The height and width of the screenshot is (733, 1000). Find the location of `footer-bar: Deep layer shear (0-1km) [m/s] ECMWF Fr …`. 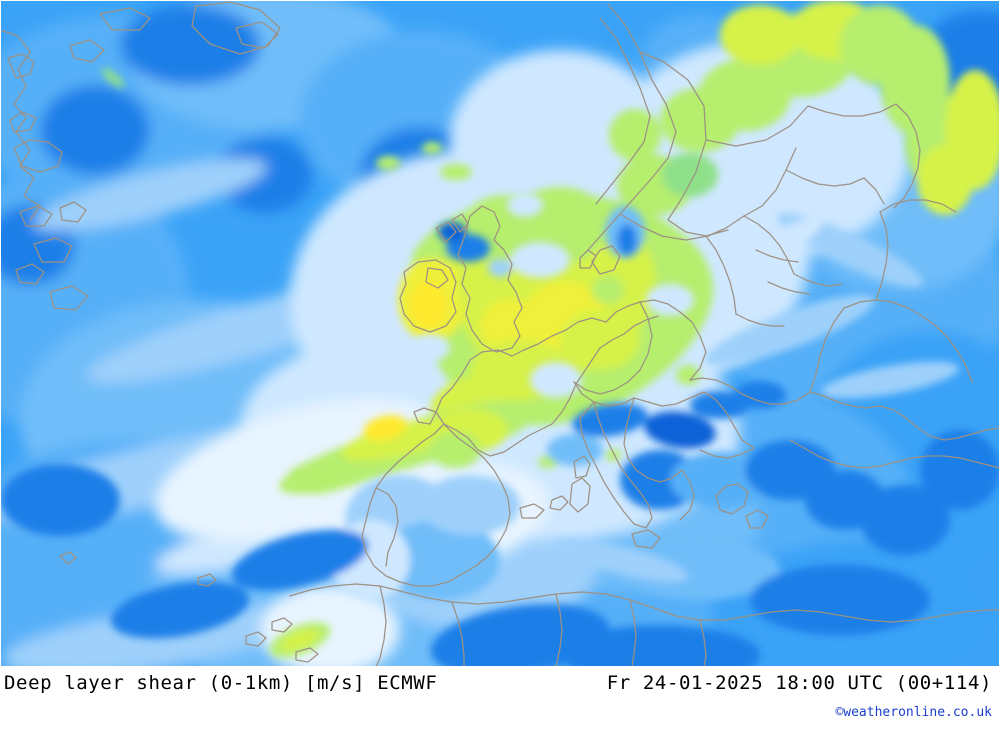

footer-bar: Deep layer shear (0-1km) [m/s] ECMWF Fr … is located at coordinates (500, 700).